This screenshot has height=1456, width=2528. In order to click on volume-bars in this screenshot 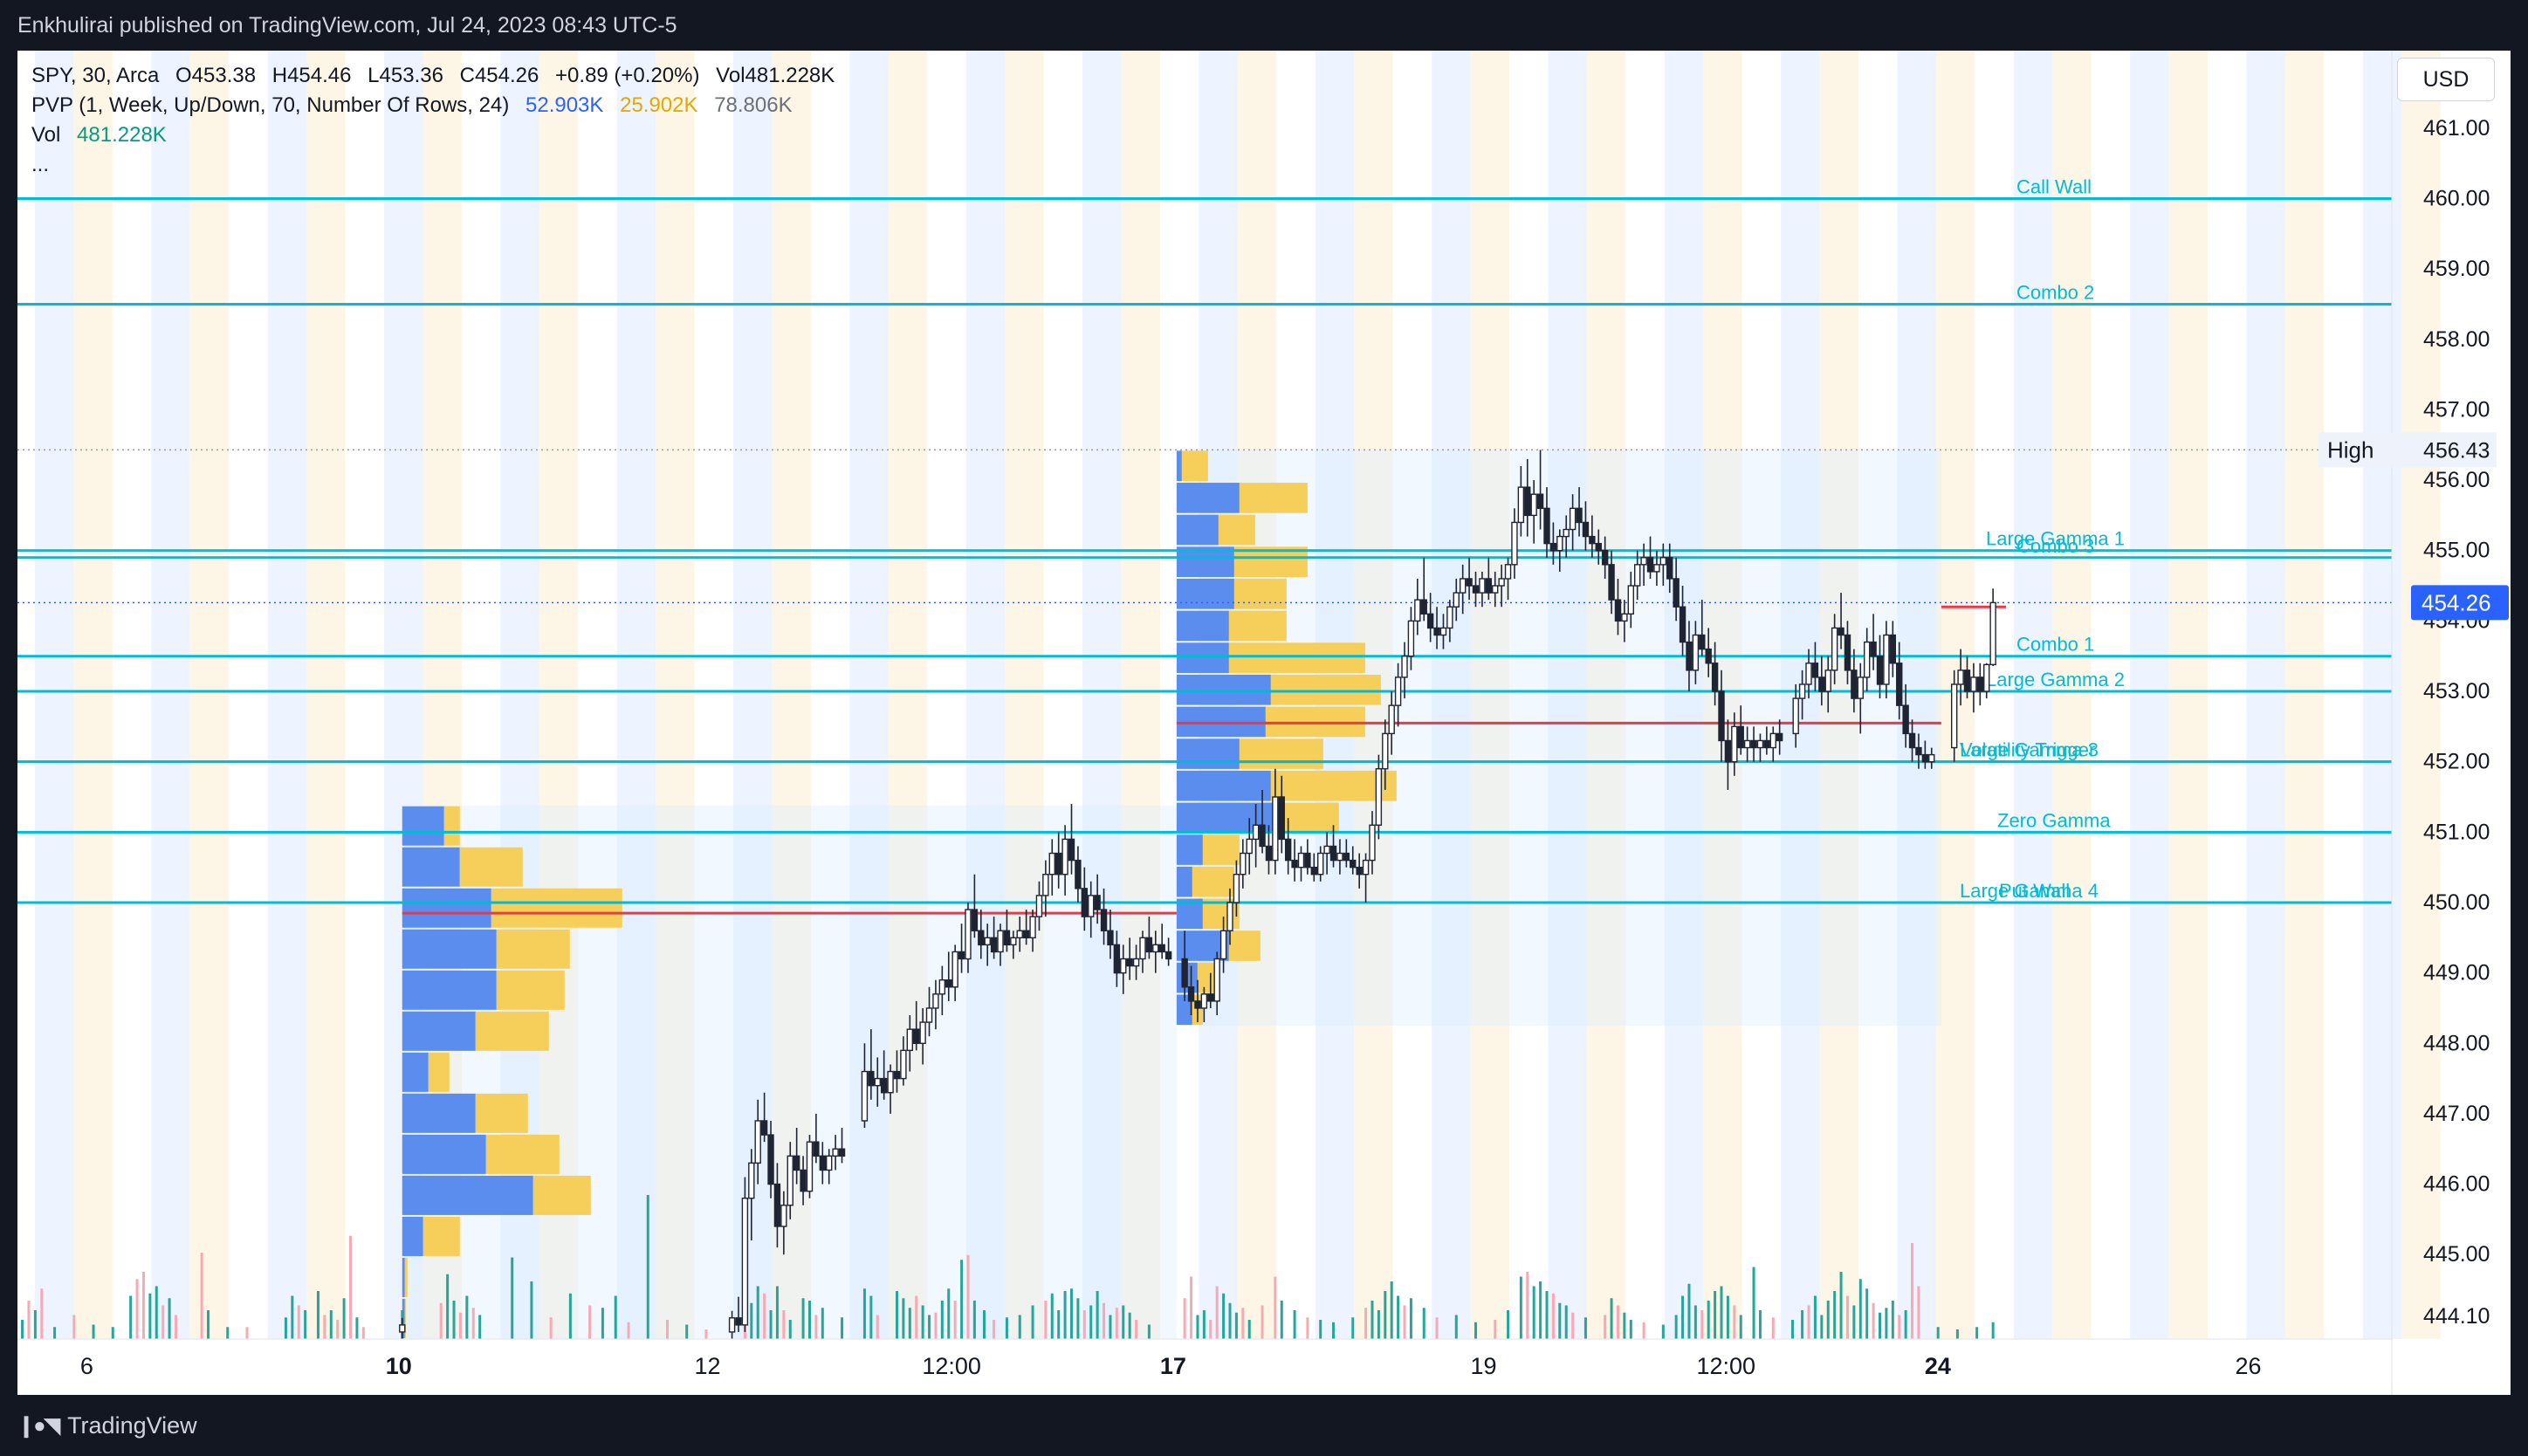, I will do `click(1008, 1266)`.